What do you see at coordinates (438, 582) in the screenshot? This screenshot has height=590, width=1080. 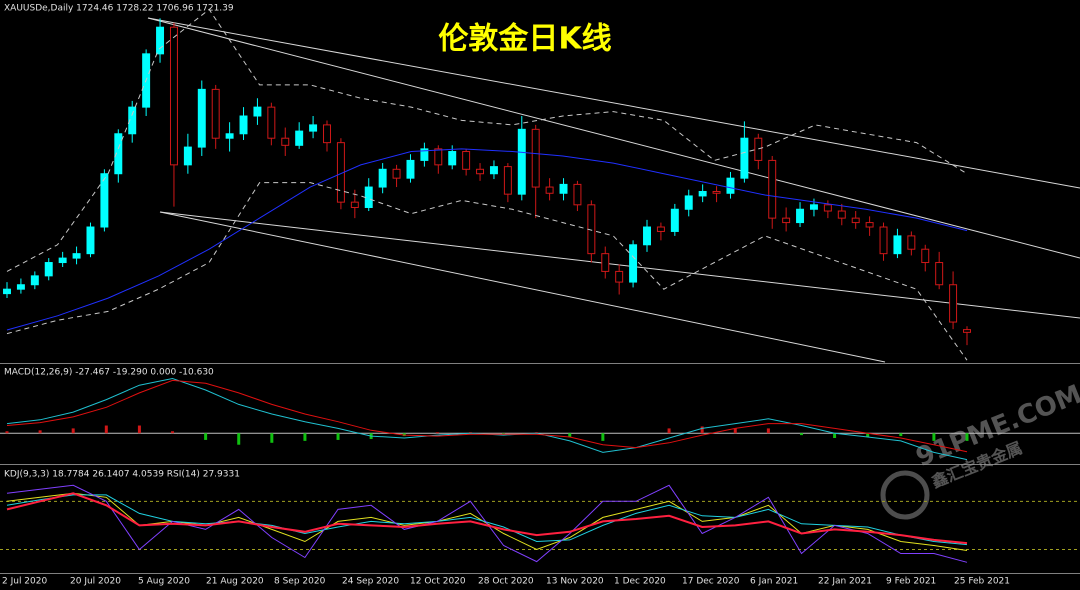 I see `x-tick-label: 12 Oct 2020` at bounding box center [438, 582].